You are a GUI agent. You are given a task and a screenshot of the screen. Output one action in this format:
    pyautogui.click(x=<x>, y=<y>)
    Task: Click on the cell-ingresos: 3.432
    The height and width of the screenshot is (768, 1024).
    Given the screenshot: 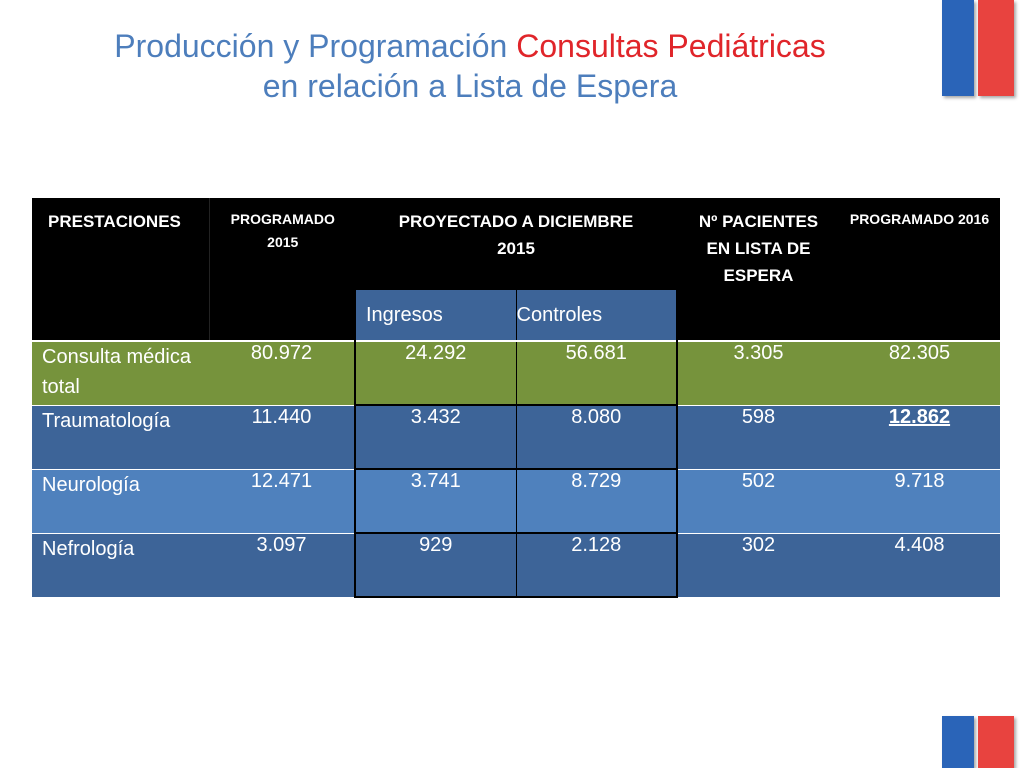 What is the action you would take?
    pyautogui.click(x=435, y=436)
    